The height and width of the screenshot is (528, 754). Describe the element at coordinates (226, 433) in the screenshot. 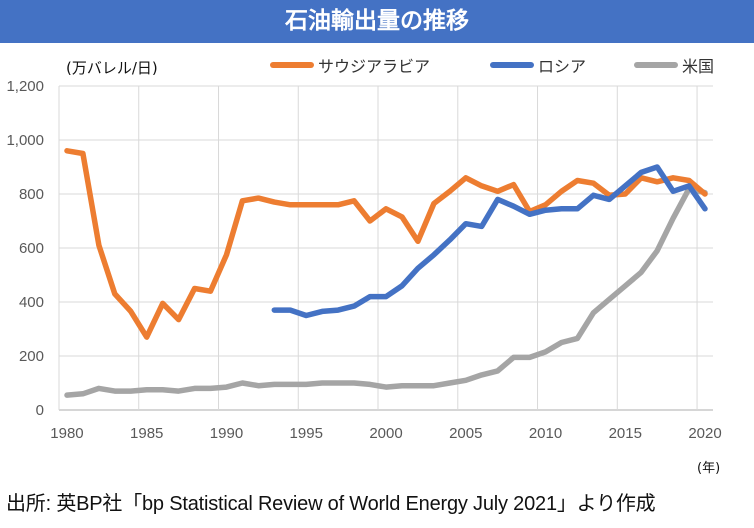

I see `x-tick-label: 1990` at that location.